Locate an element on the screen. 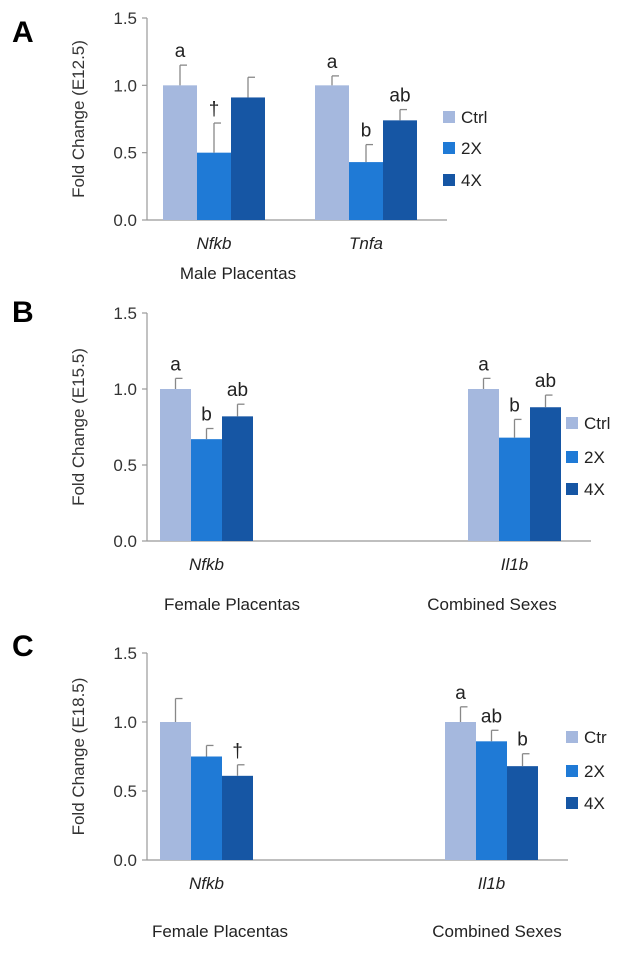  x-group-label: Male Placentas is located at coordinates (238, 273).